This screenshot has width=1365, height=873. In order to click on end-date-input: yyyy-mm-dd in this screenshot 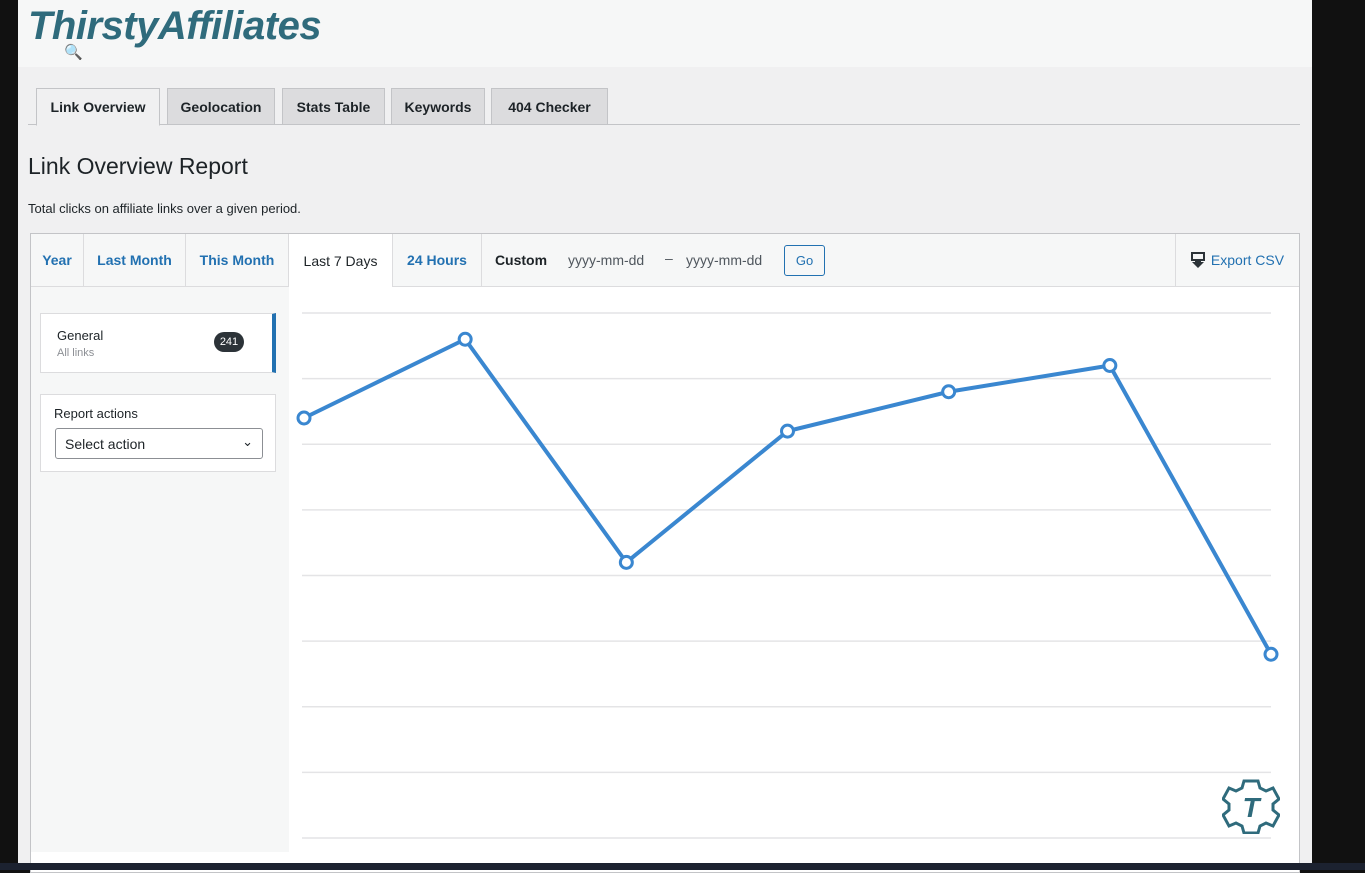, I will do `click(724, 260)`.